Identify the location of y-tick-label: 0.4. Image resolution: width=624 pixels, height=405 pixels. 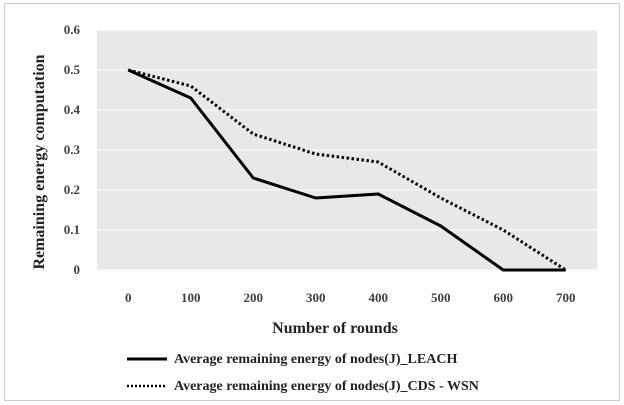
(72, 109).